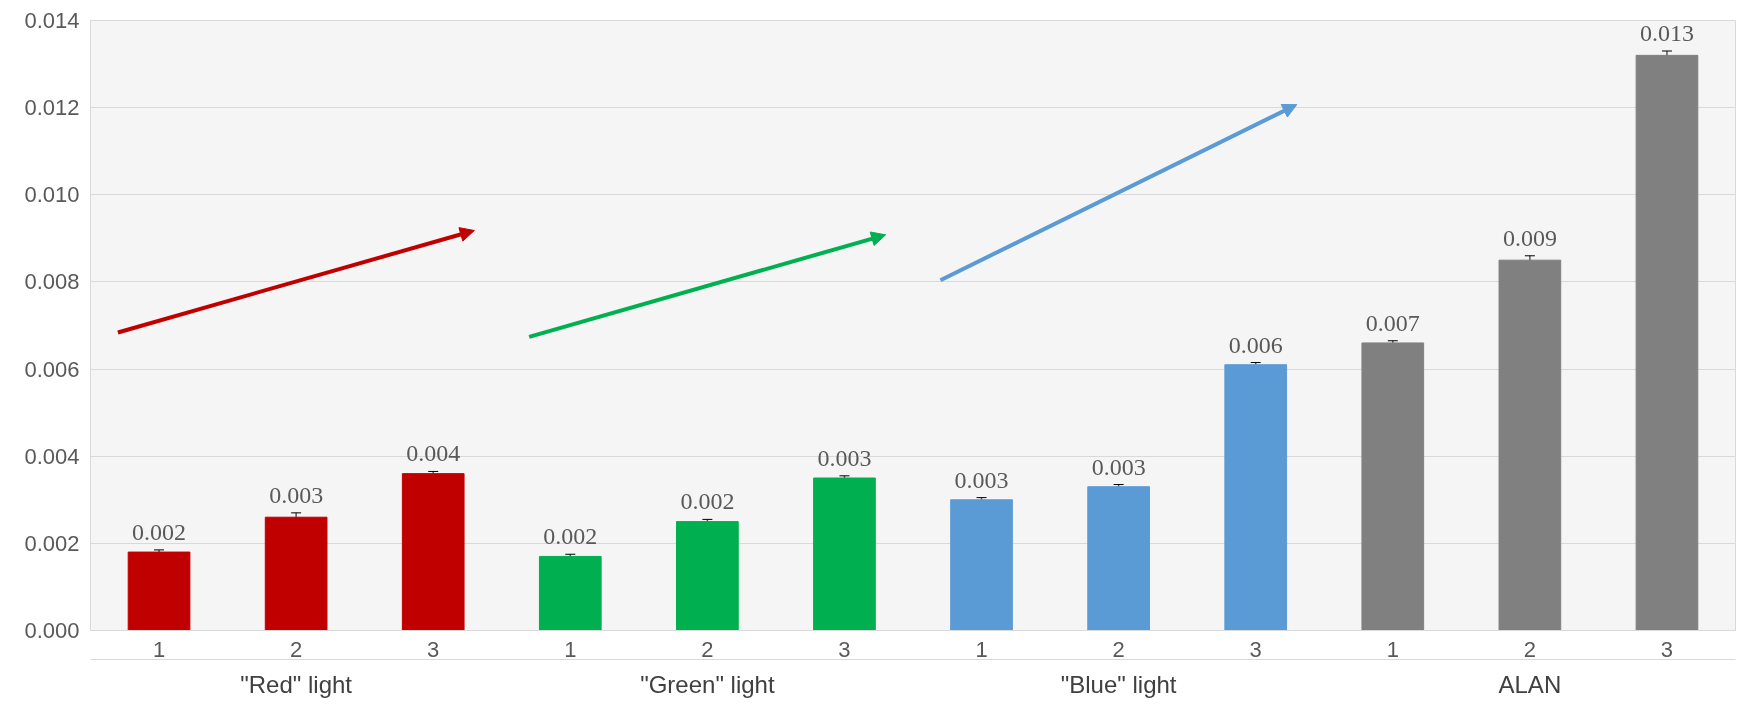  What do you see at coordinates (1118, 684) in the screenshot?
I see `text: "Blue" light` at bounding box center [1118, 684].